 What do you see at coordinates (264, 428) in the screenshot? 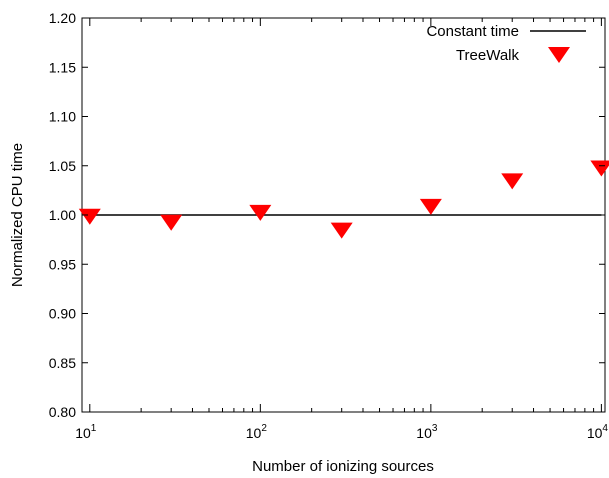
I see `x-tick-exponent: 2` at bounding box center [264, 428].